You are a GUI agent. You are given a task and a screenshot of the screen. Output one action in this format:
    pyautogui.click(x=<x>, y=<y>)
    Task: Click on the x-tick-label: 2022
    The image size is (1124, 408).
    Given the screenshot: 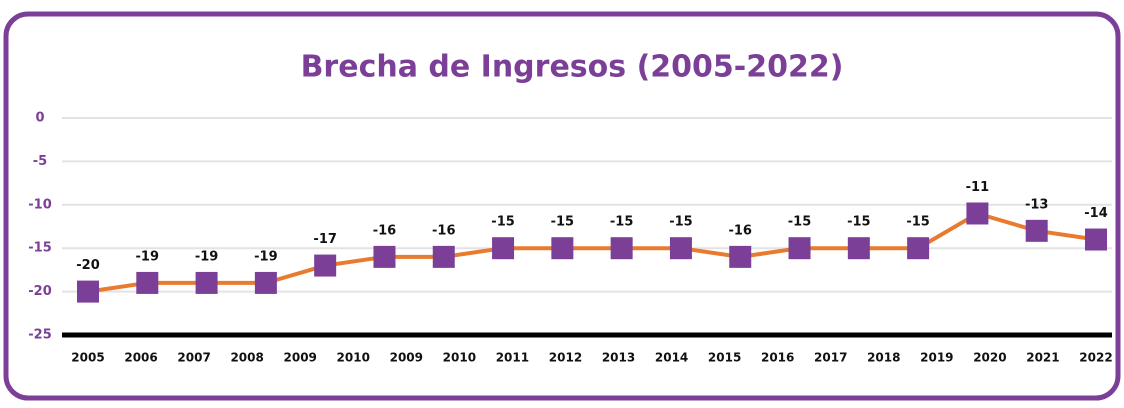 What is the action you would take?
    pyautogui.click(x=1095, y=358)
    